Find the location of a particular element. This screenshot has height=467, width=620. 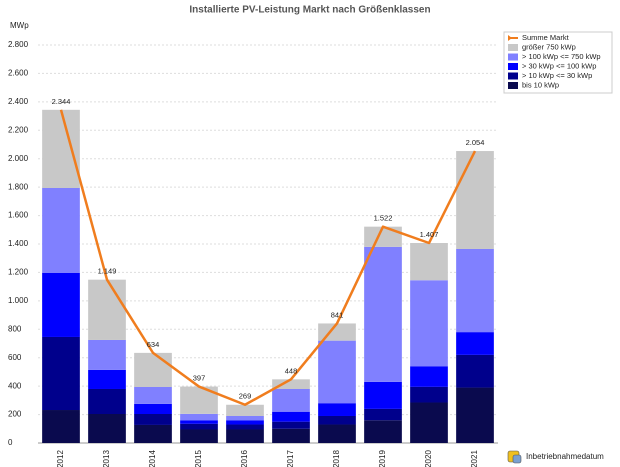

data-label: 269 is located at coordinates (245, 396).